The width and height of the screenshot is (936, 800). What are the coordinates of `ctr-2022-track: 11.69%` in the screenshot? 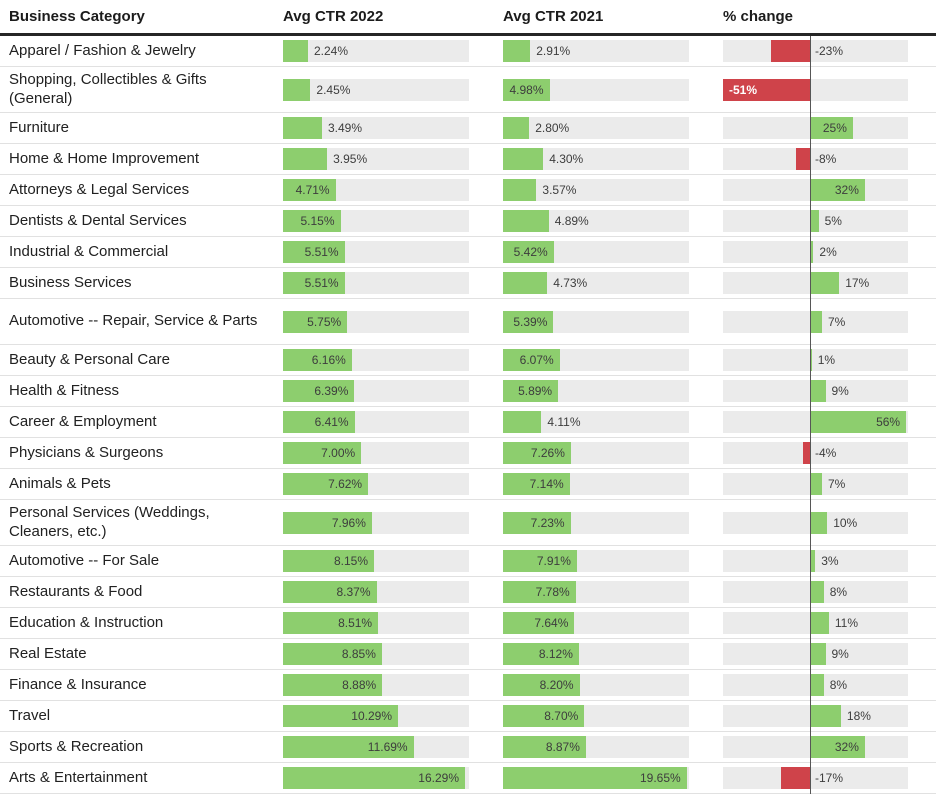 It's located at (376, 747).